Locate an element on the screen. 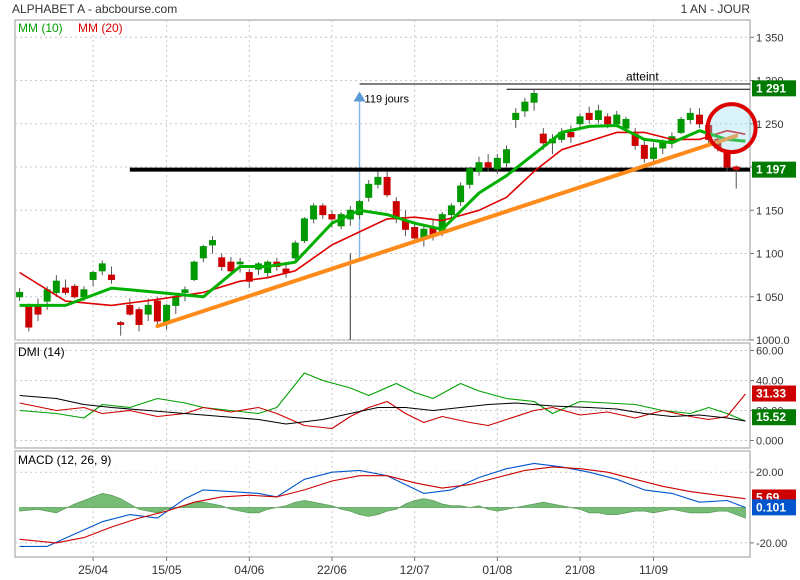 The height and width of the screenshot is (580, 800). x-tick-label: 25/04 is located at coordinates (93, 570).